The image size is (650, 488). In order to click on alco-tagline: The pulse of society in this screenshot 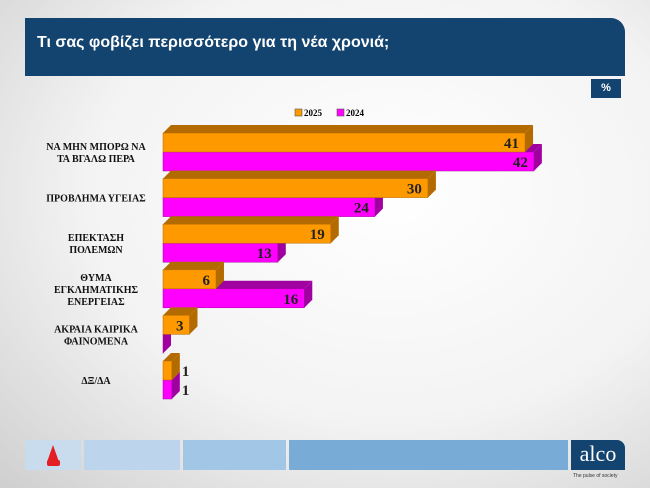, I will do `click(595, 476)`.